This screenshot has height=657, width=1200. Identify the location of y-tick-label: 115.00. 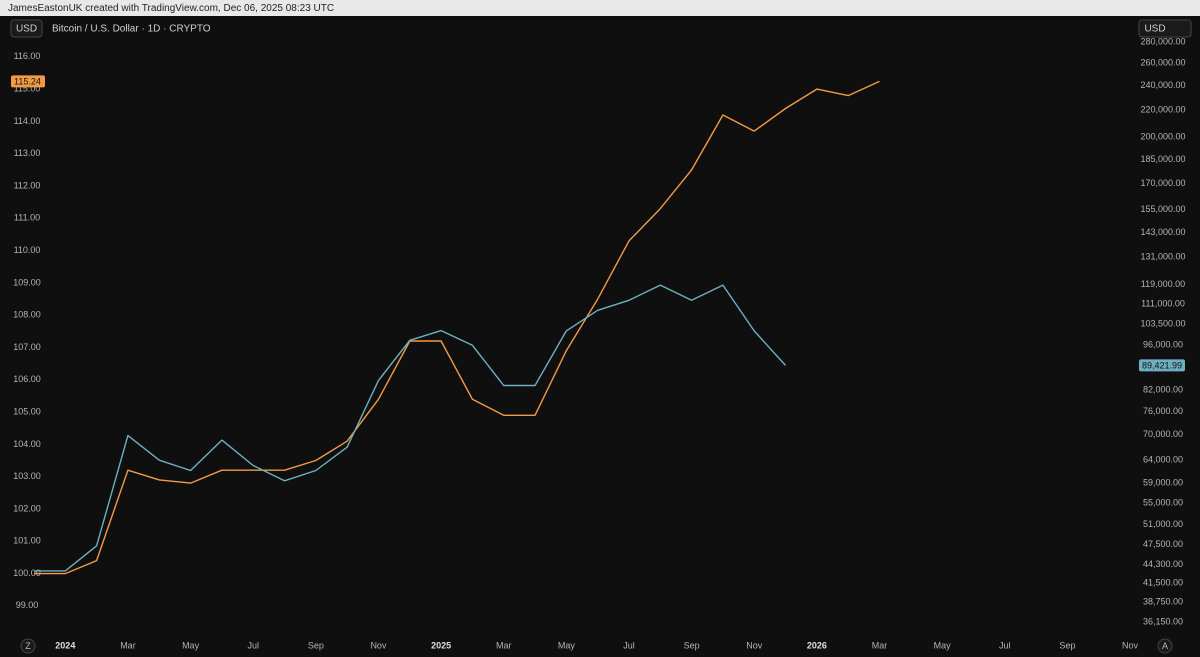
(27, 89).